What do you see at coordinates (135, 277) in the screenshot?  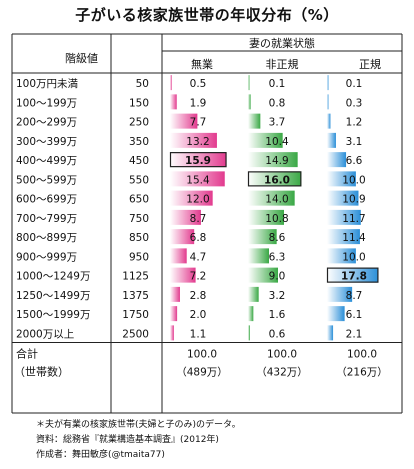 I see `class-value: 1125` at bounding box center [135, 277].